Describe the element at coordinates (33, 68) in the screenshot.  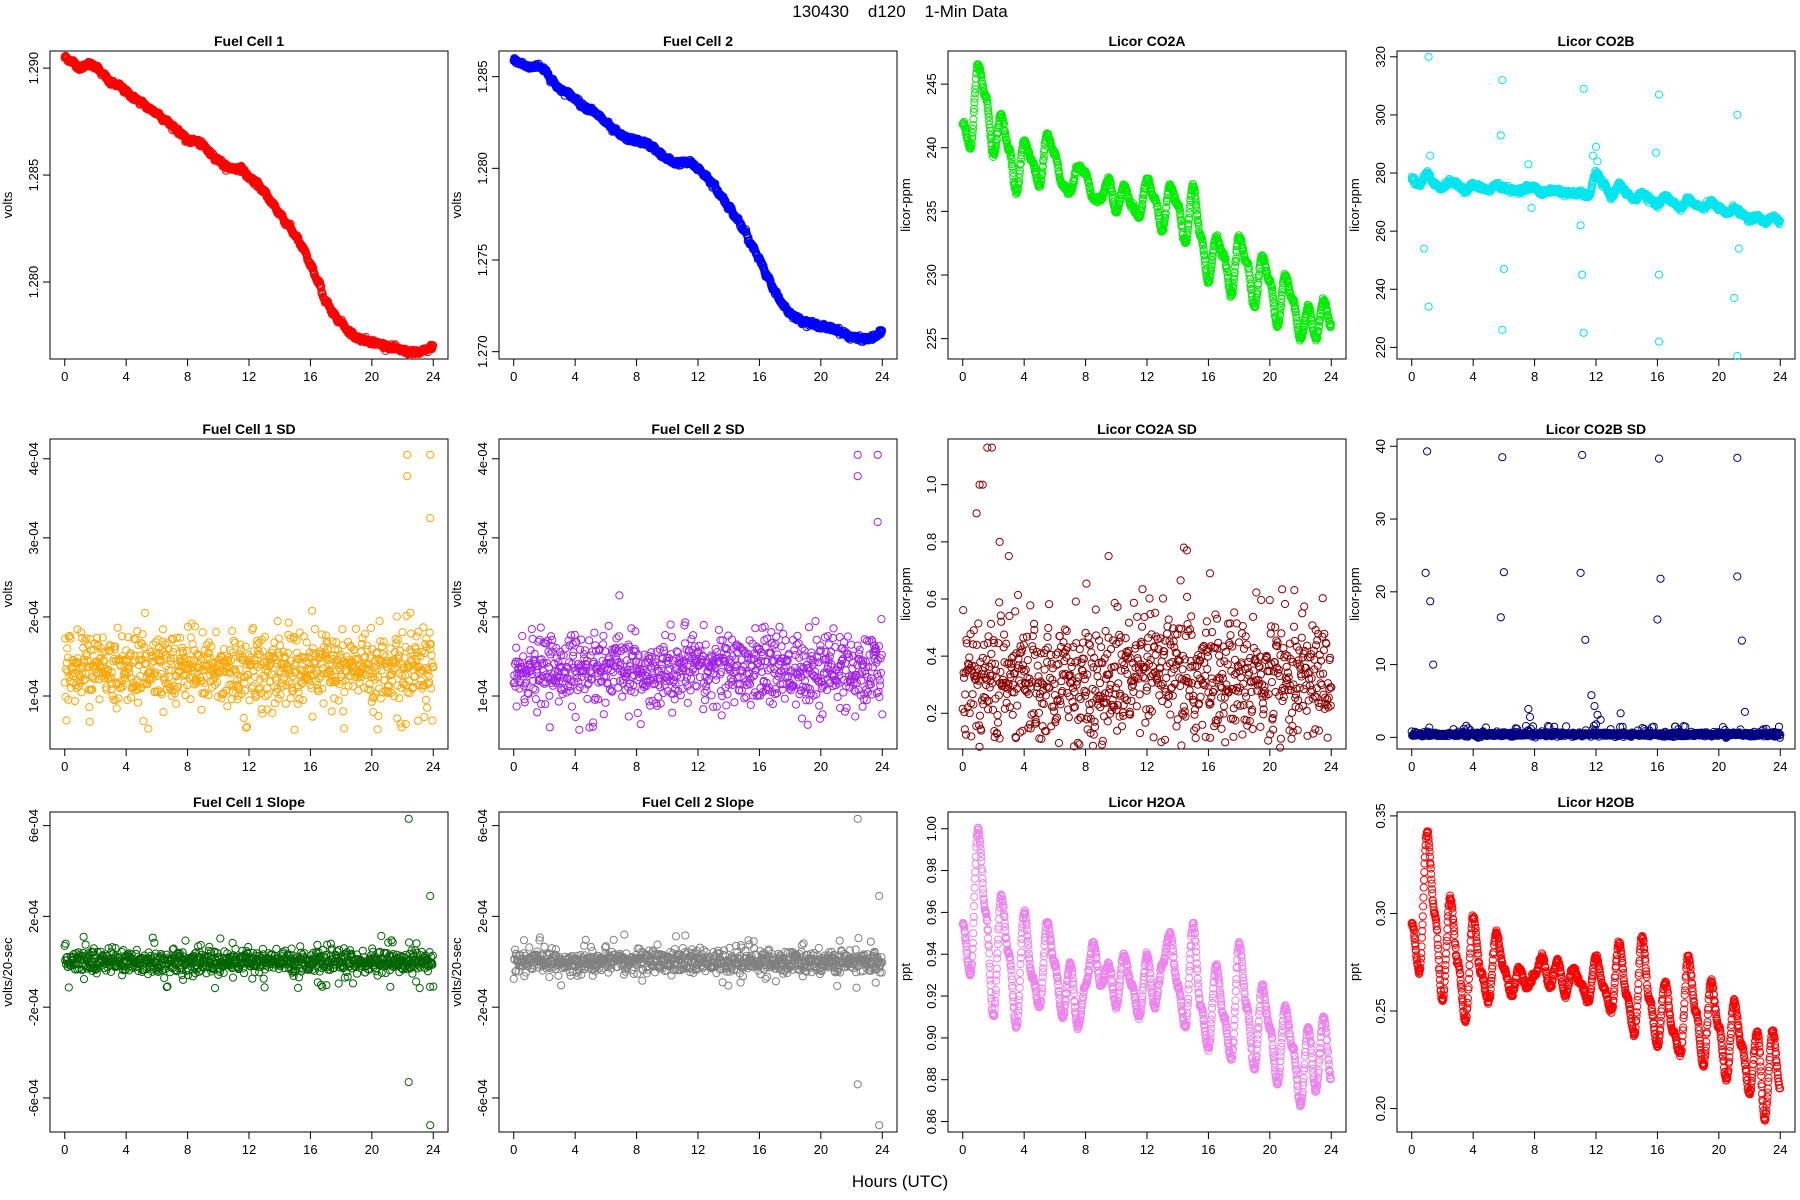
I see `y-tick-label: 1.290` at that location.